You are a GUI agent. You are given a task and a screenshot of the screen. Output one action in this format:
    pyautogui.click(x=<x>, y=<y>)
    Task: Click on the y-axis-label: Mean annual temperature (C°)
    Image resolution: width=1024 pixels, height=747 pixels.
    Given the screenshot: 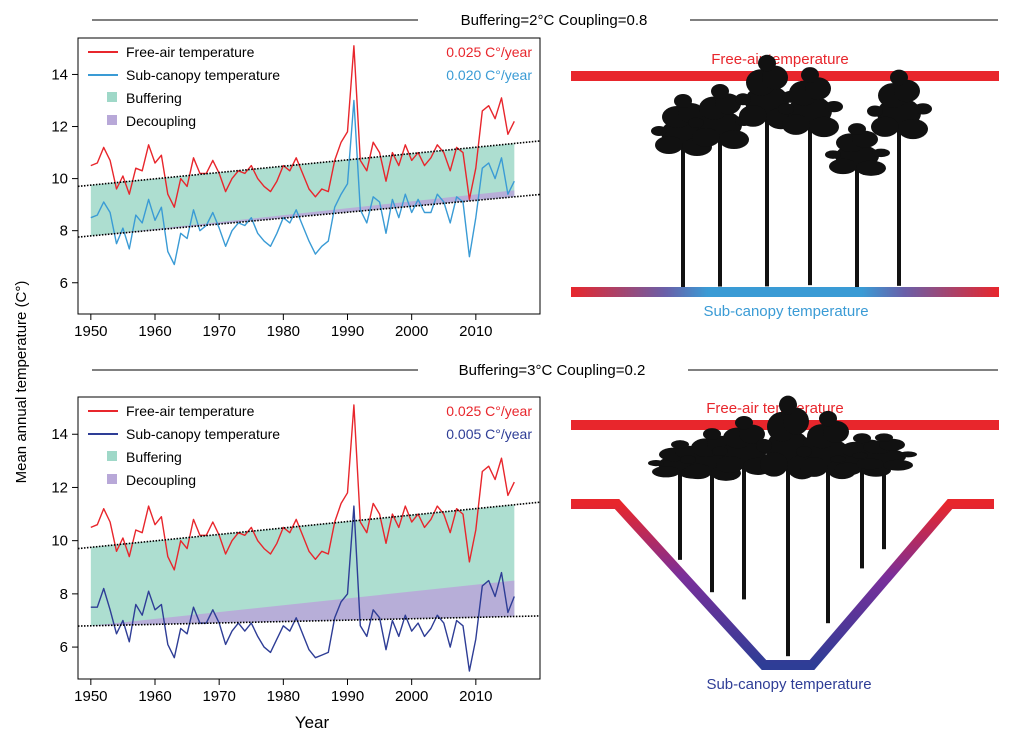 What is the action you would take?
    pyautogui.click(x=21, y=382)
    